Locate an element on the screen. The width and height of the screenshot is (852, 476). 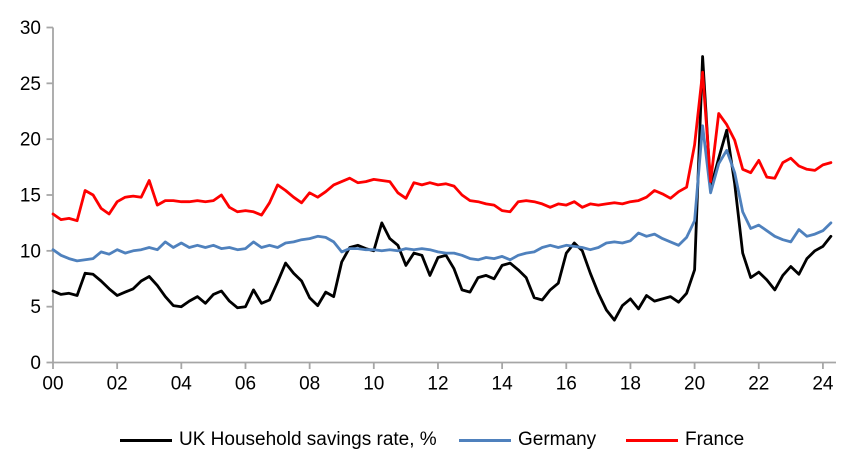
legend-item-uk: UK Household savings rate, % is located at coordinates (278, 440).